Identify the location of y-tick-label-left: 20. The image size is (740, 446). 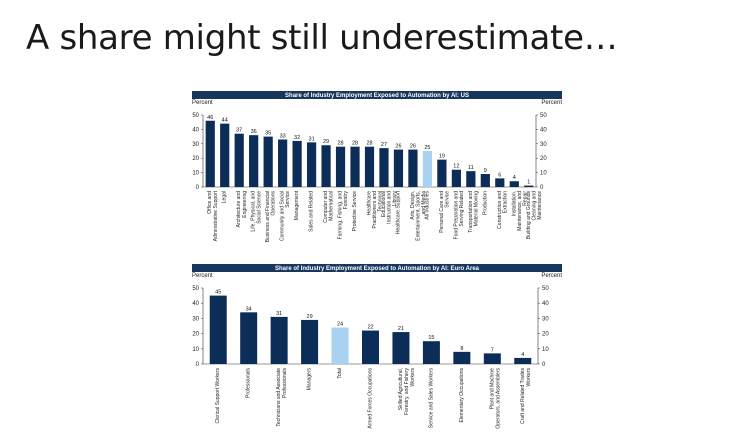
(195, 159).